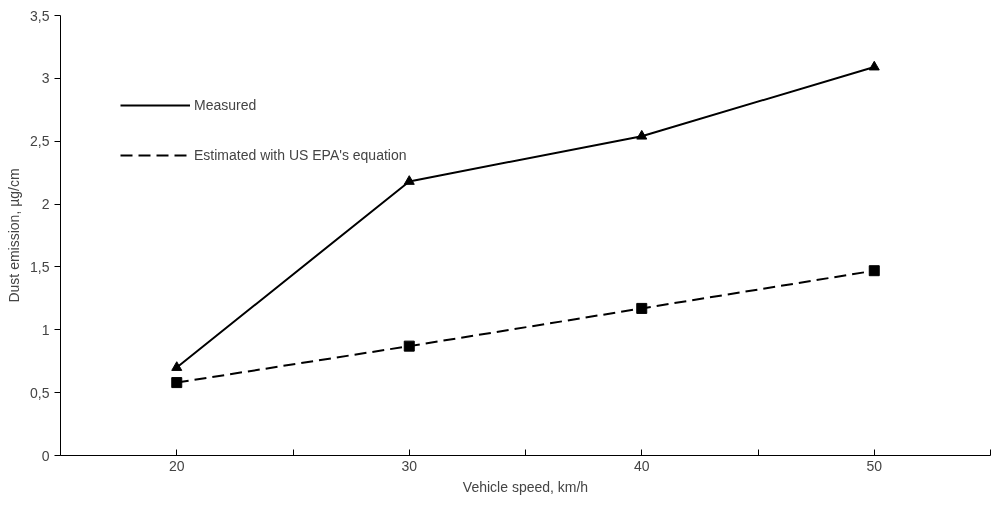  What do you see at coordinates (40, 141) in the screenshot?
I see `y-tick-label: 2,5` at bounding box center [40, 141].